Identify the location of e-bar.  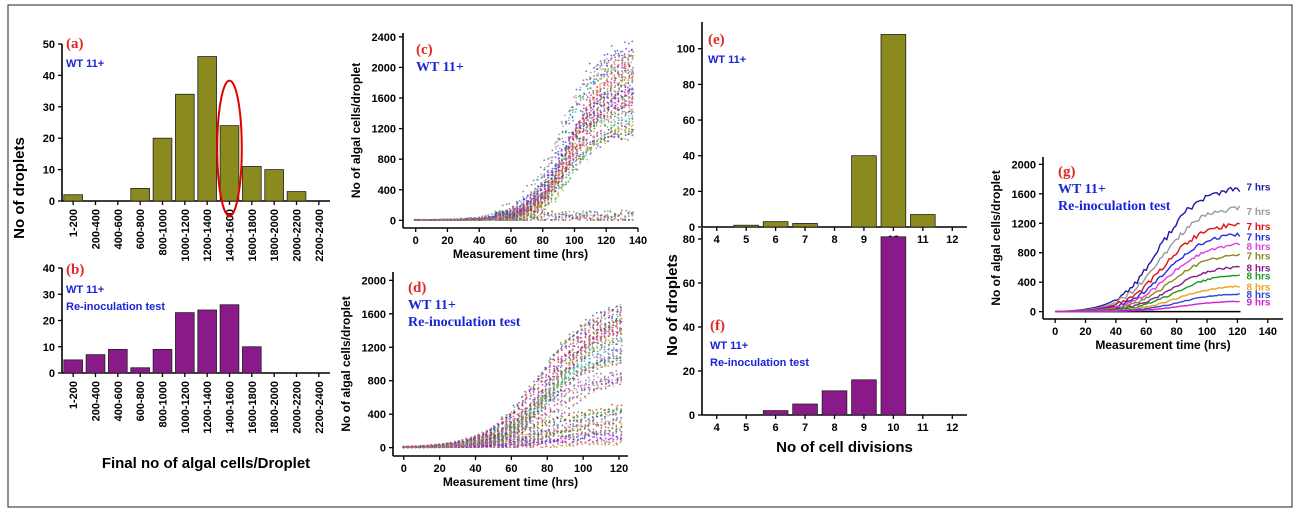
(864, 191).